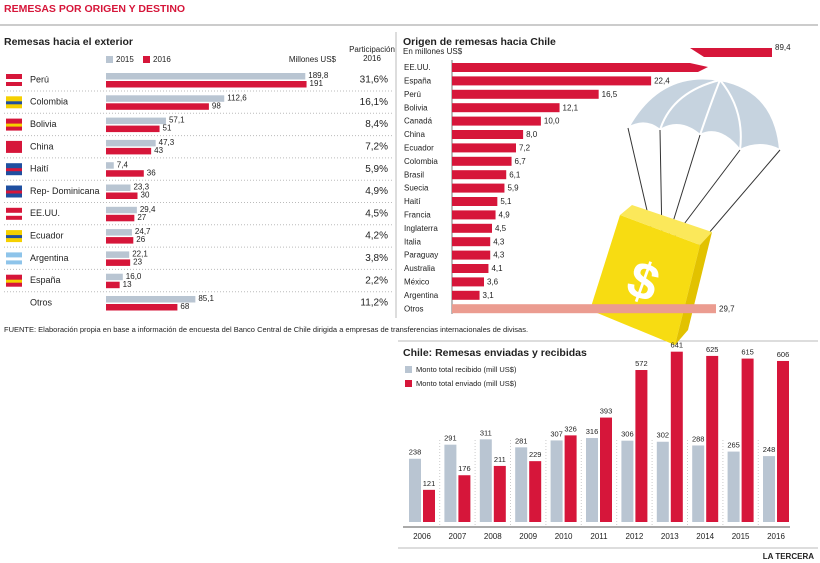 This screenshot has height=563, width=820. I want to click on category-label: Francia, so click(417, 215).